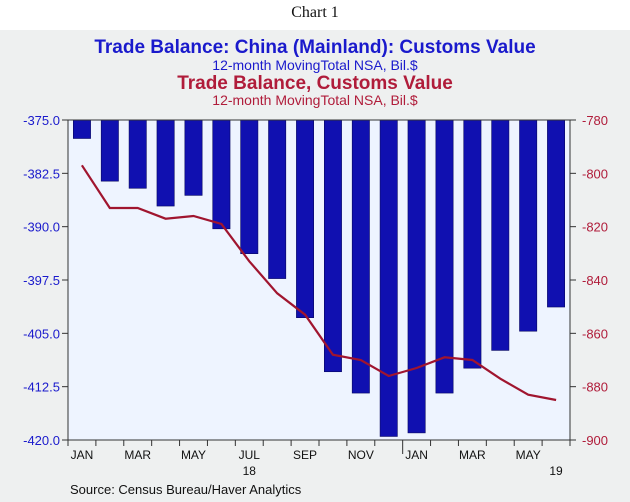  What do you see at coordinates (315, 100) in the screenshot?
I see `right-series-subtitle: 12-month MovingTotal NSA, Bil.$` at bounding box center [315, 100].